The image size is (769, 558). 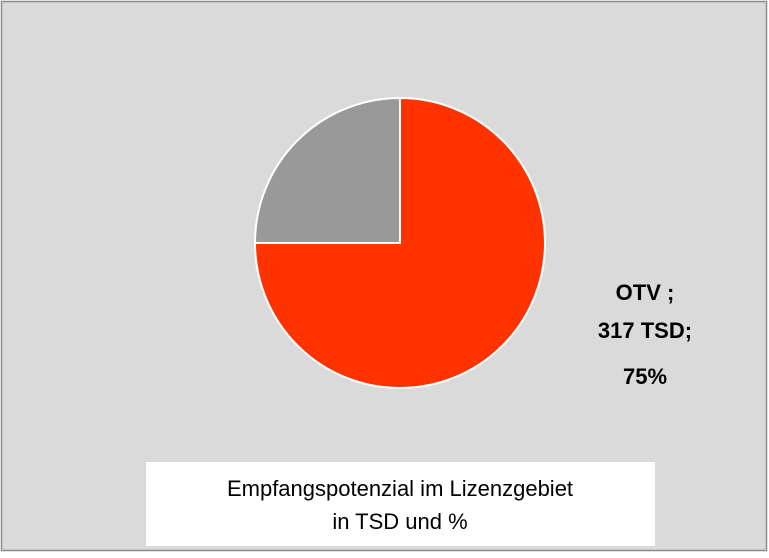 What do you see at coordinates (645, 376) in the screenshot?
I see `slice-value-label: 75%` at bounding box center [645, 376].